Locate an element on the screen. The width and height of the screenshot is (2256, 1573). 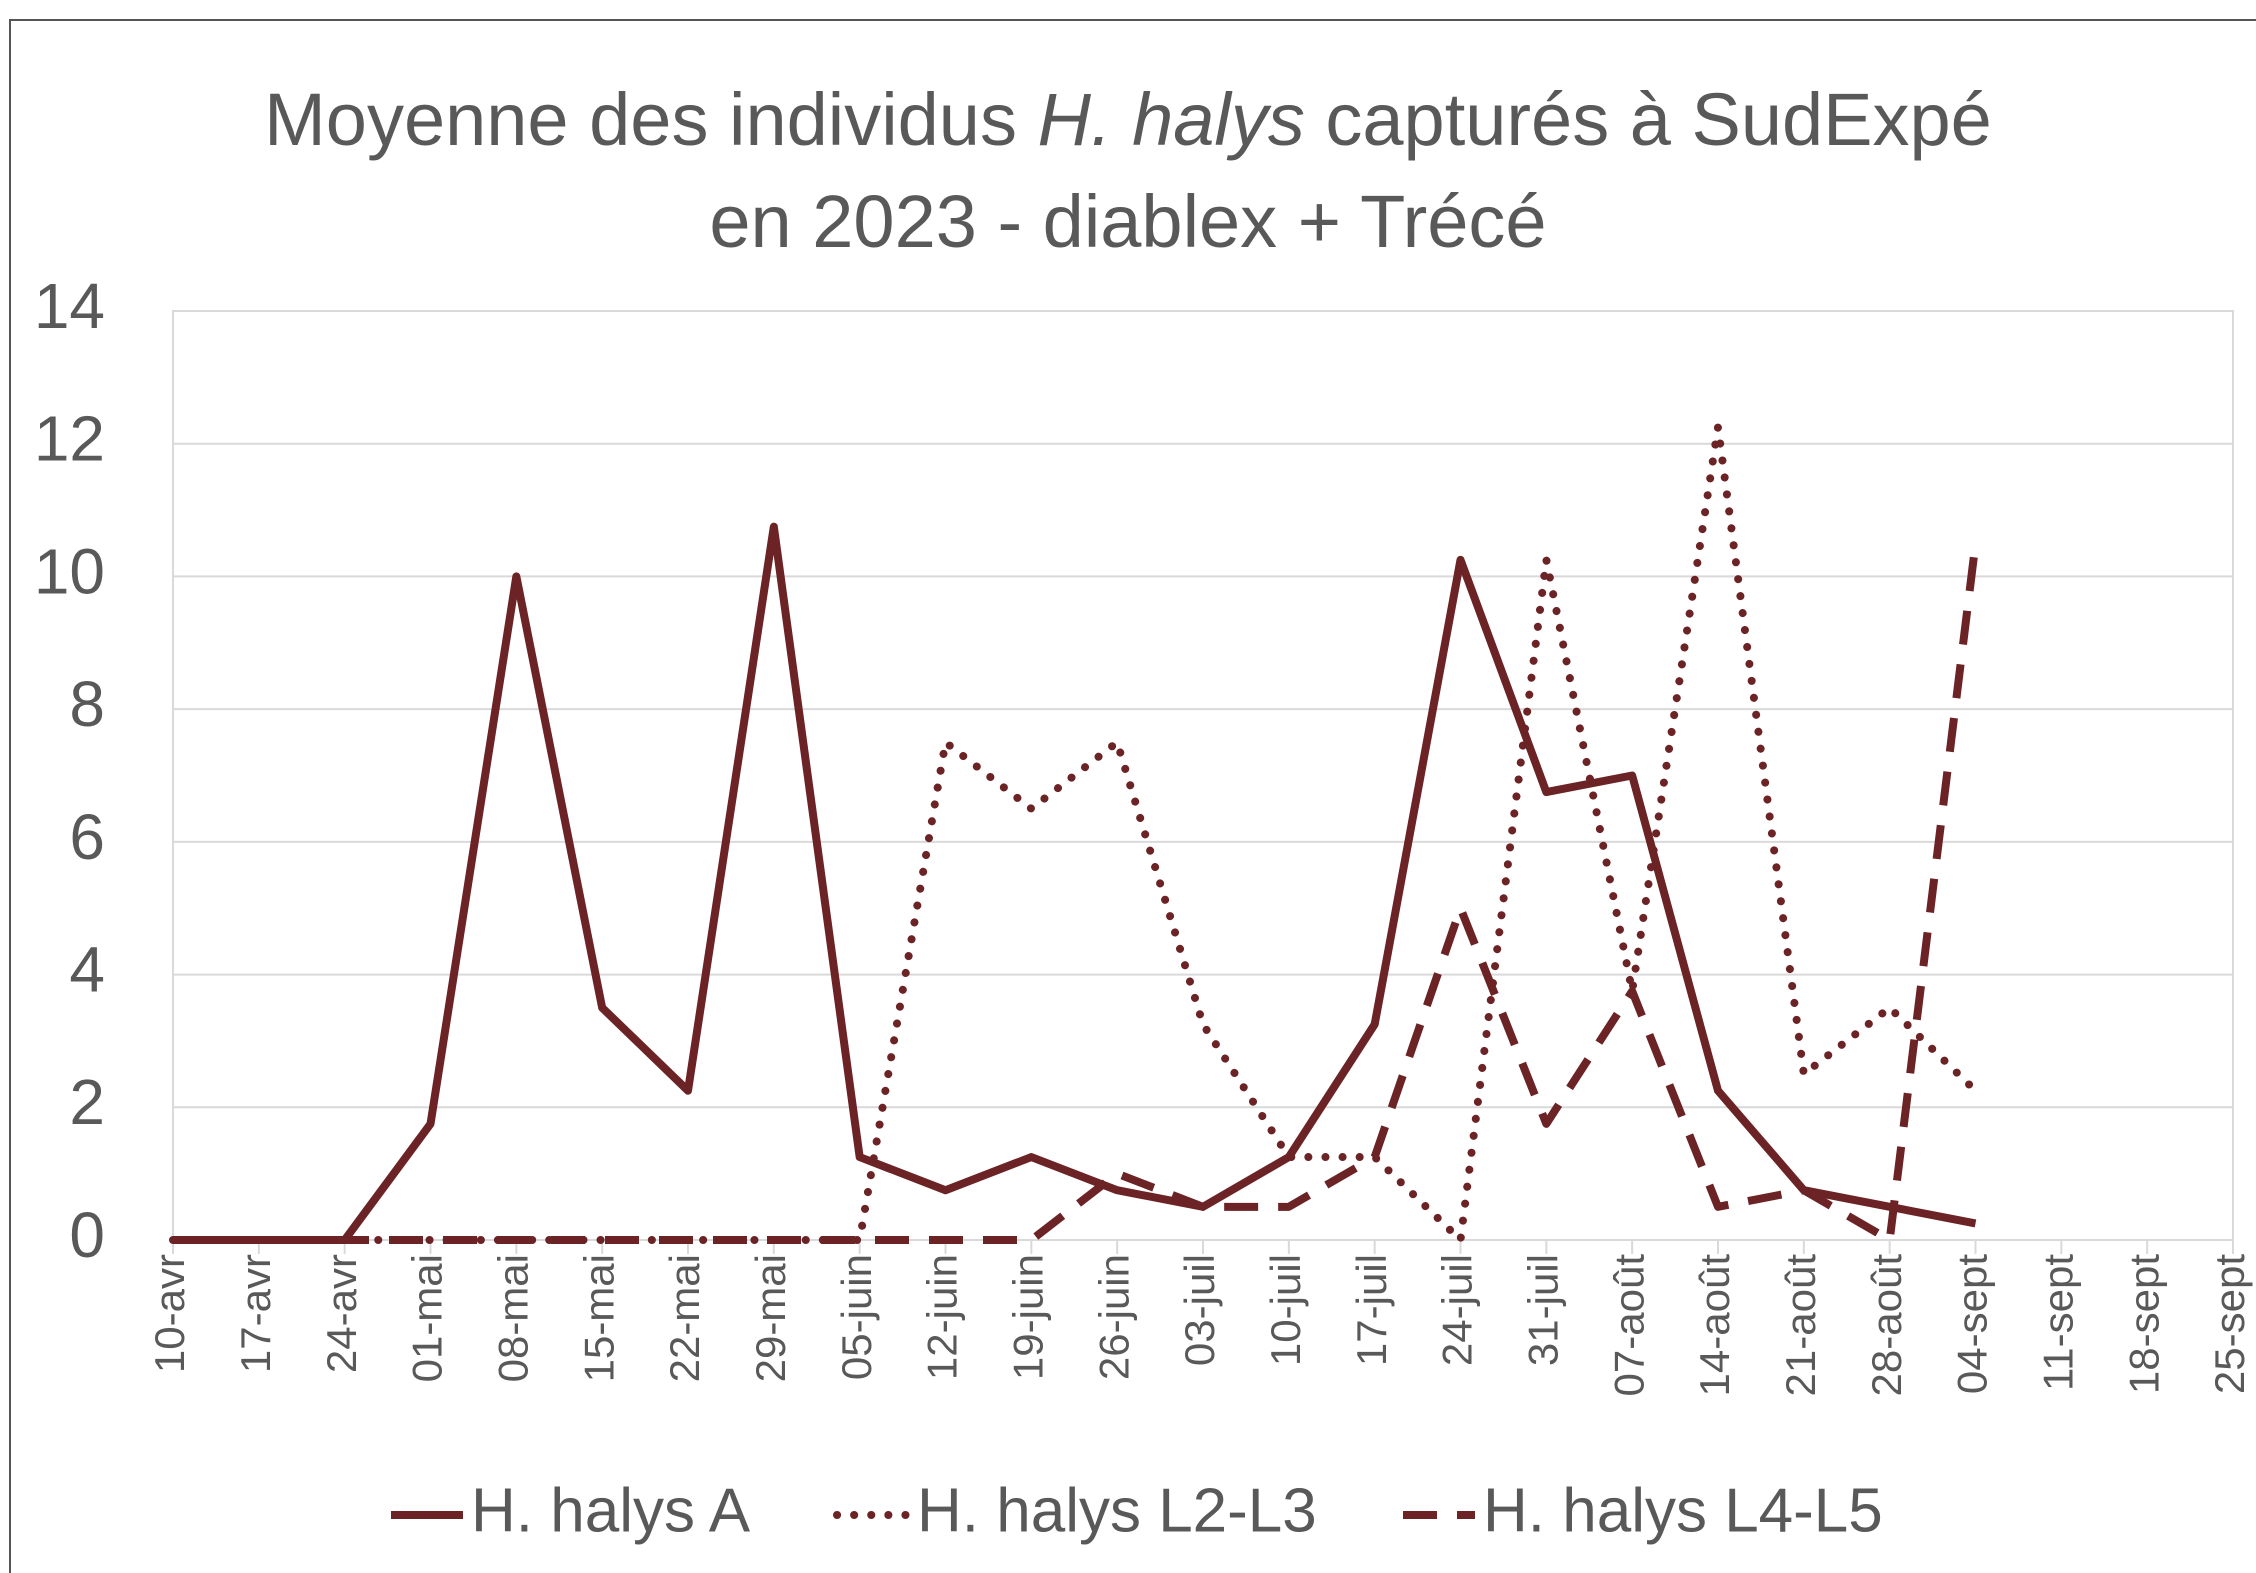
title-part: en 2023 - diablex + Trécé is located at coordinates (1127, 221).